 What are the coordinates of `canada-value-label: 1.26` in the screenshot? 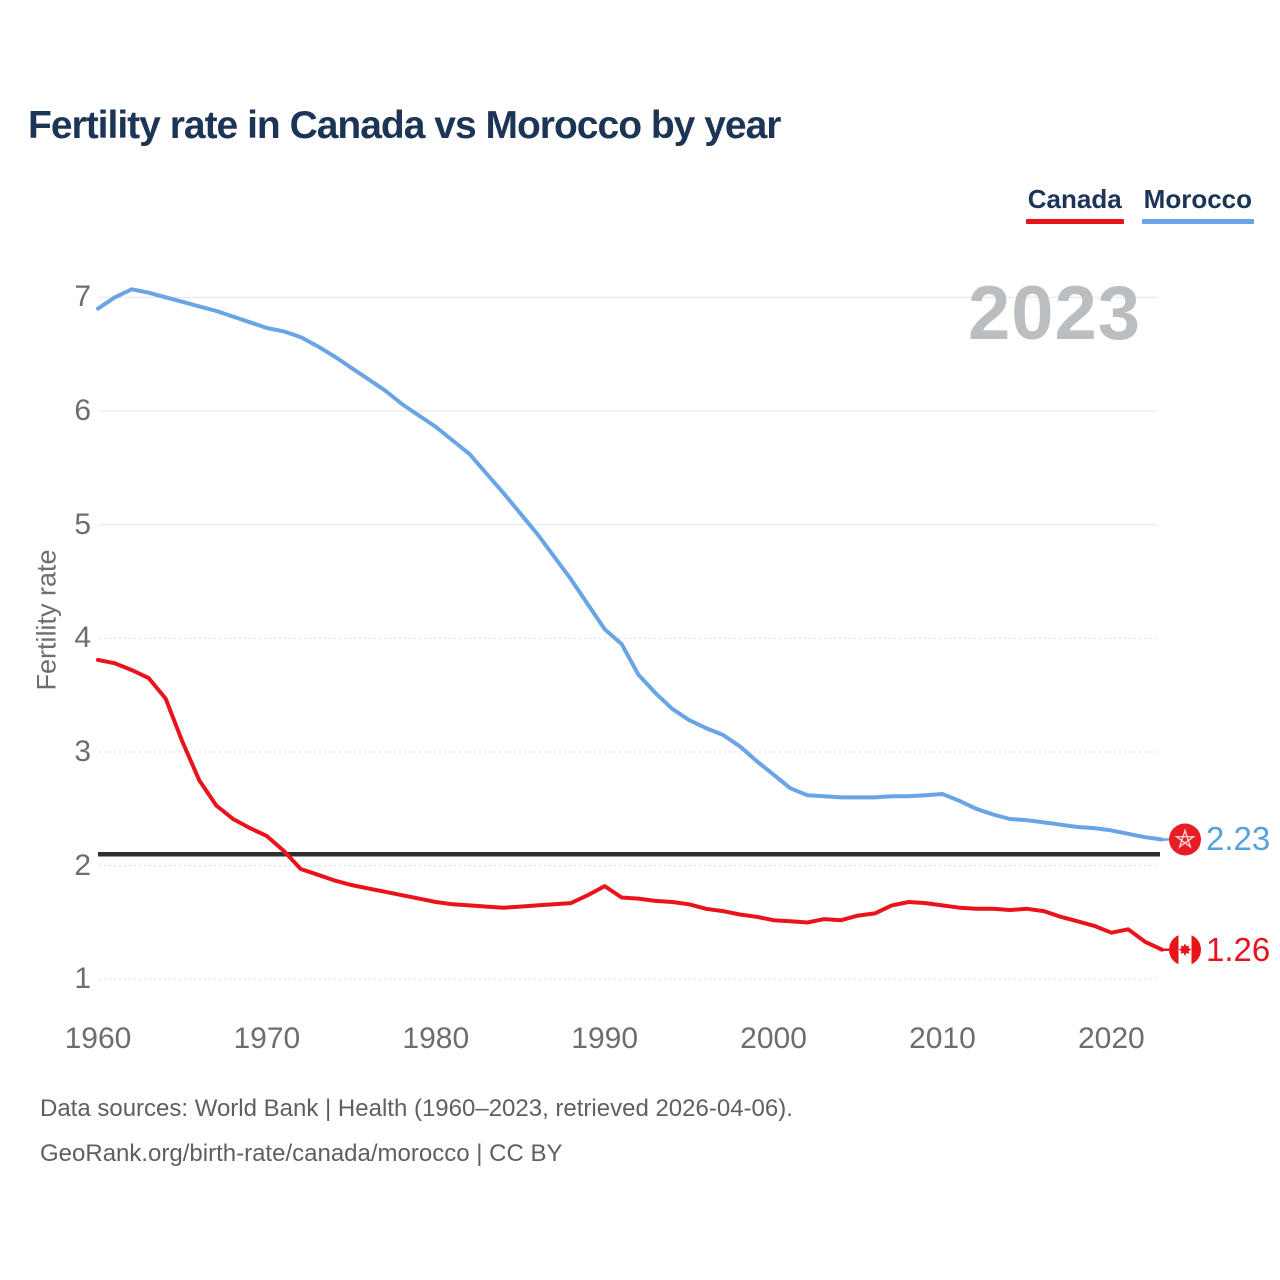 It's located at (1238, 949).